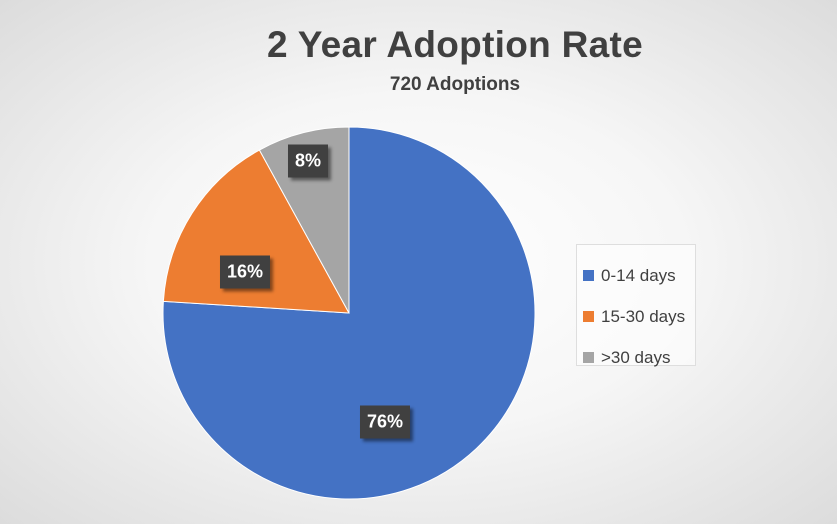  What do you see at coordinates (308, 161) in the screenshot?
I see `label-over-30-days: 8%` at bounding box center [308, 161].